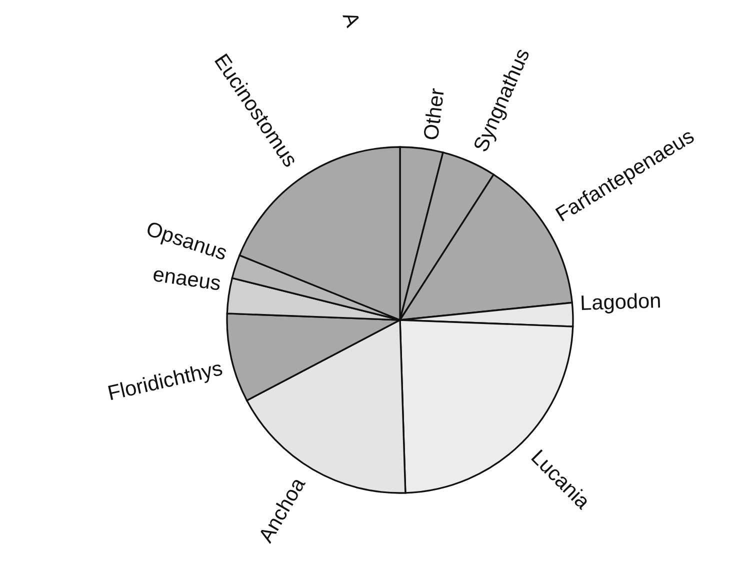  I want to click on slice-label: enaeus, so click(186, 280).